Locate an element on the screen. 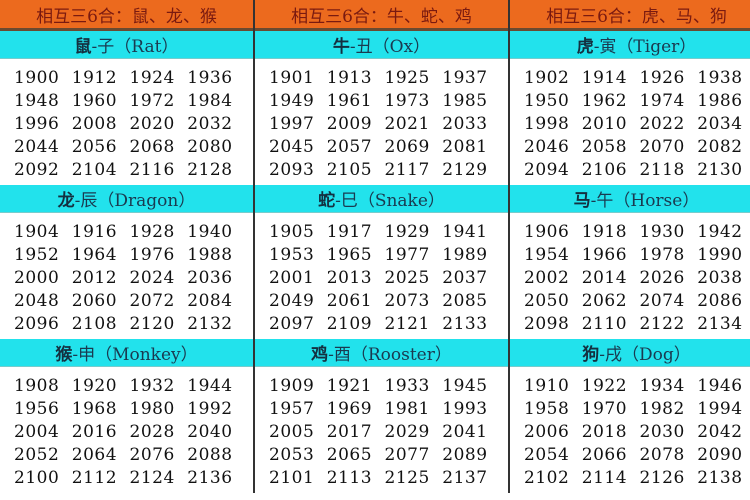  sign-header: 鼠 -子 （Rat） is located at coordinates (126, 45).